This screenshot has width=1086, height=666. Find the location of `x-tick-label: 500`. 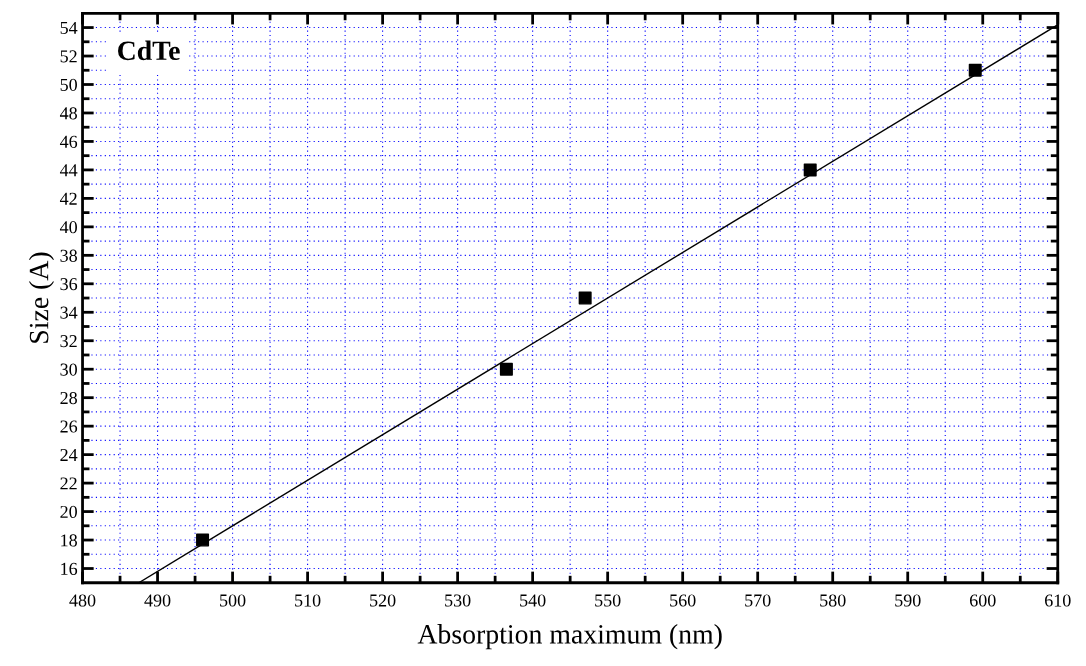

x-tick-label: 500 is located at coordinates (233, 600).